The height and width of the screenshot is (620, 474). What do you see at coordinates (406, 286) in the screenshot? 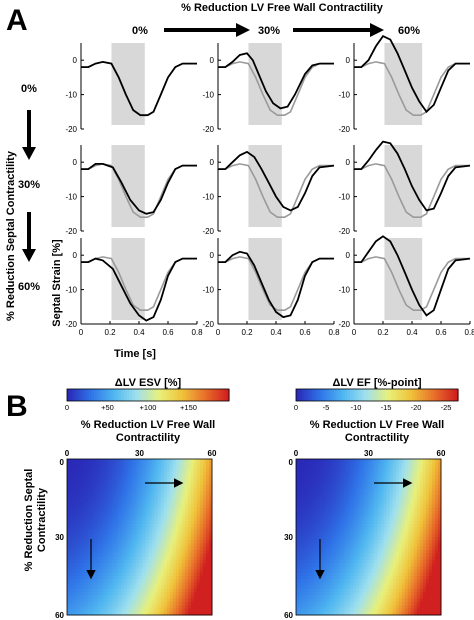
I see `strain-cell-r2-c2: 0-10-200 0.2 0.4 0.6 0.8` at bounding box center [406, 286].